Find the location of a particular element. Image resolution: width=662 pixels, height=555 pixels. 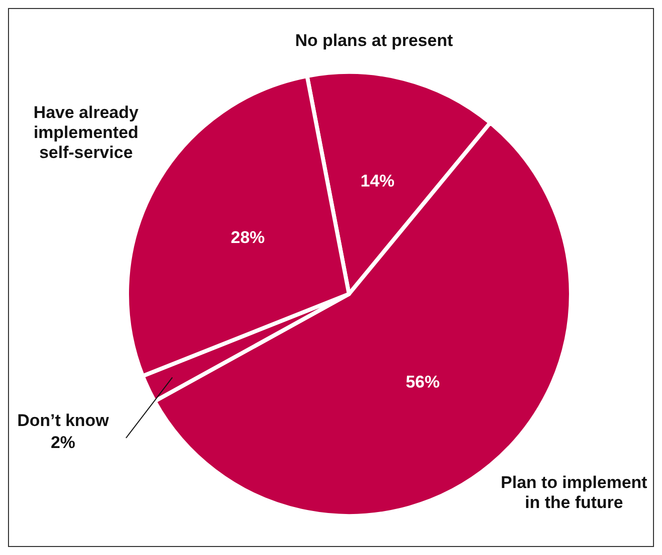

data-label: 14% is located at coordinates (377, 181).